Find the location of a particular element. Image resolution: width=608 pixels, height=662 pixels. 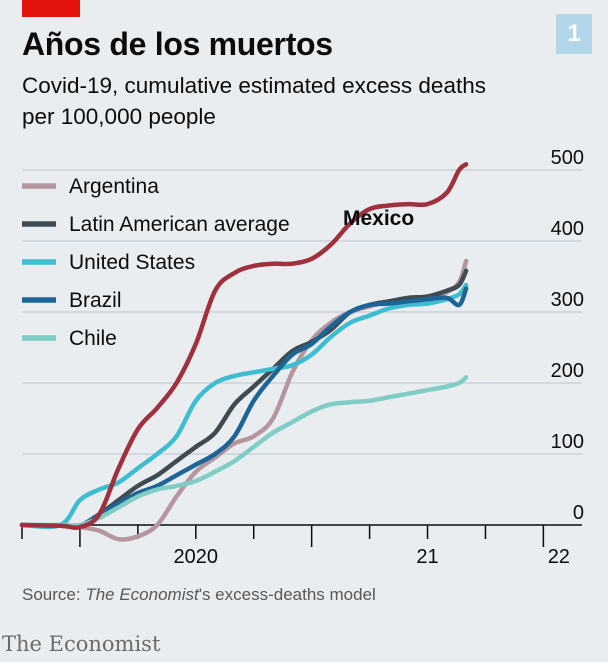

annotation-mexico: Mexico is located at coordinates (378, 218).